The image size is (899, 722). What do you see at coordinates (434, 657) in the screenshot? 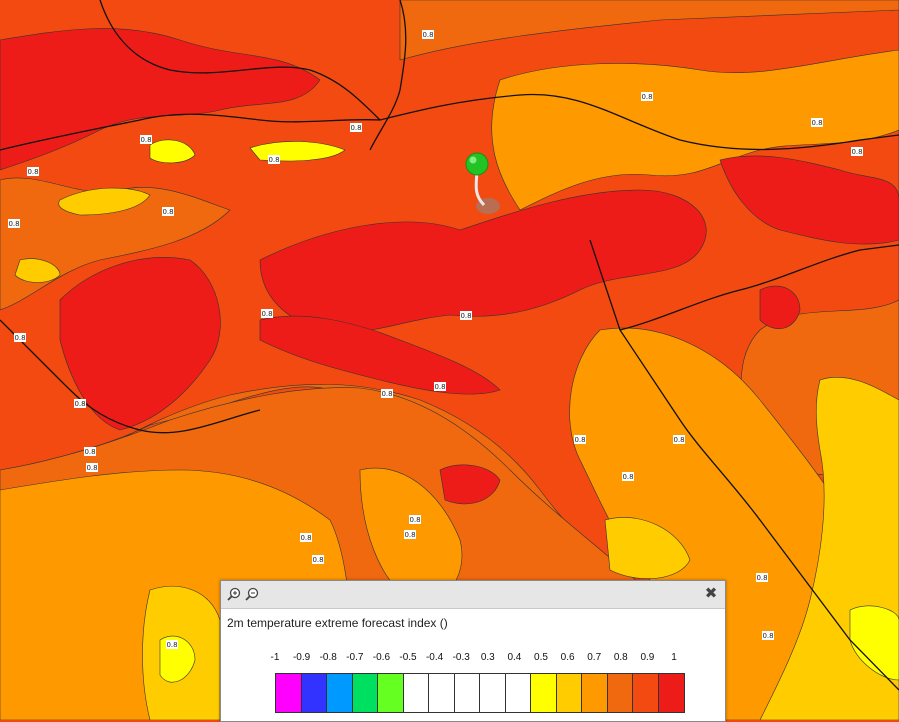
I see `legend-scale-label: -0.4` at bounding box center [434, 657].